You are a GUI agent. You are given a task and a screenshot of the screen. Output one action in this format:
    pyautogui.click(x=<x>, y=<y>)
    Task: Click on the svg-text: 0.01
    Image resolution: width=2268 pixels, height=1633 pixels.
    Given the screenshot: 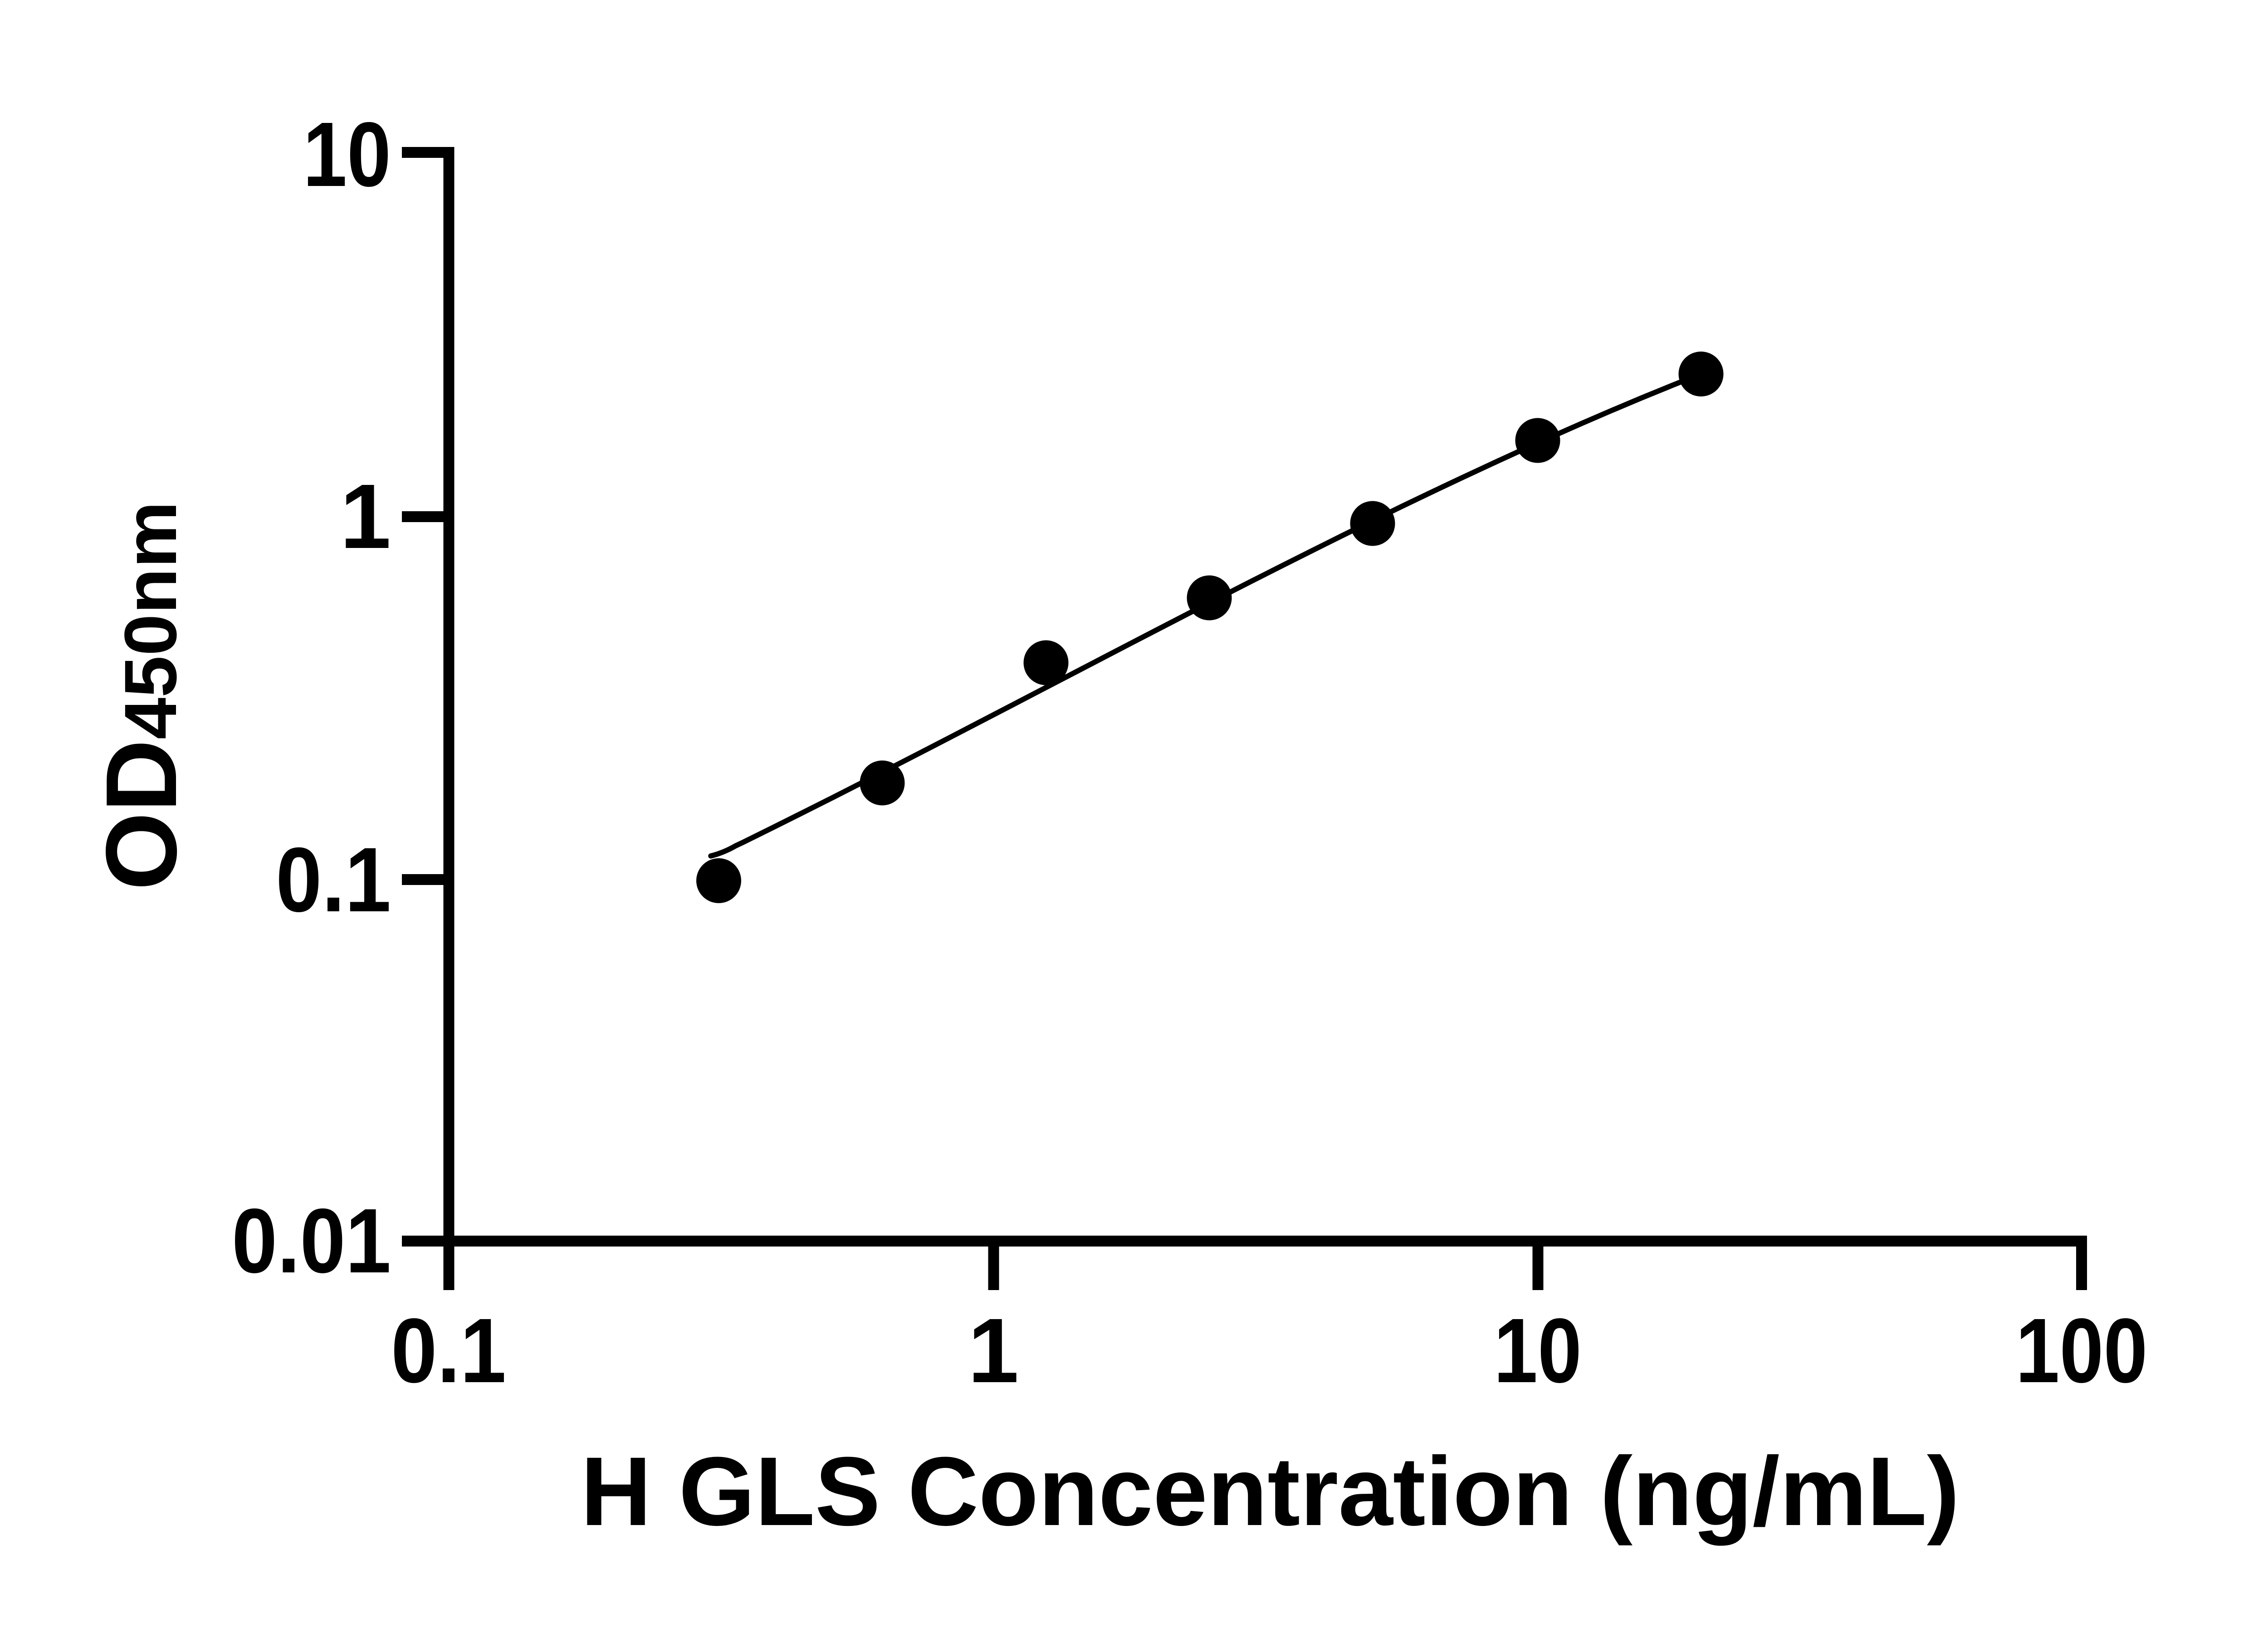 What is the action you would take?
    pyautogui.click(x=311, y=1240)
    